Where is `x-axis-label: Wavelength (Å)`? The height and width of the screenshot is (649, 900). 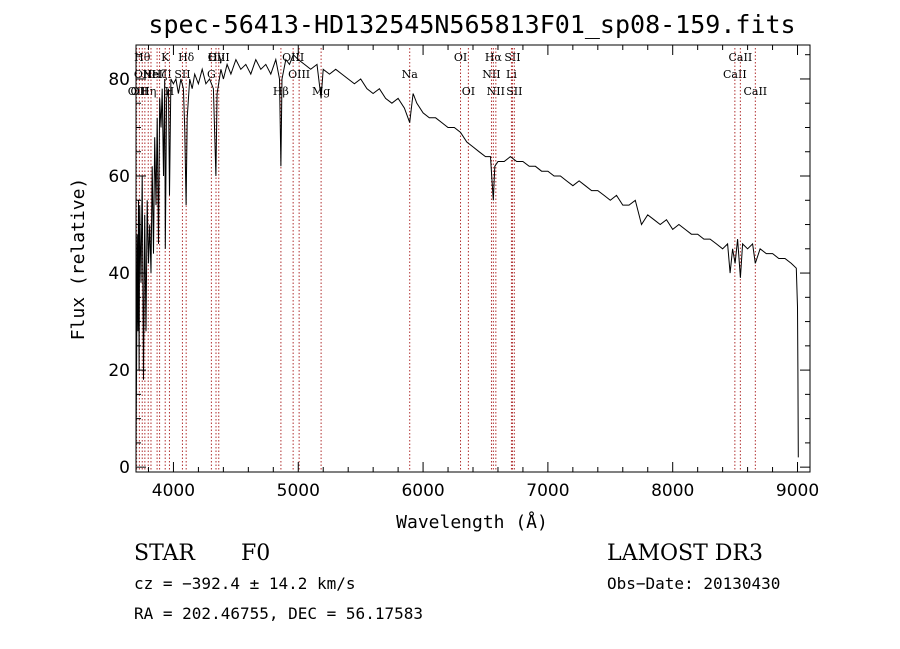
x-axis-label: Wavelength (Å) is located at coordinates (472, 522).